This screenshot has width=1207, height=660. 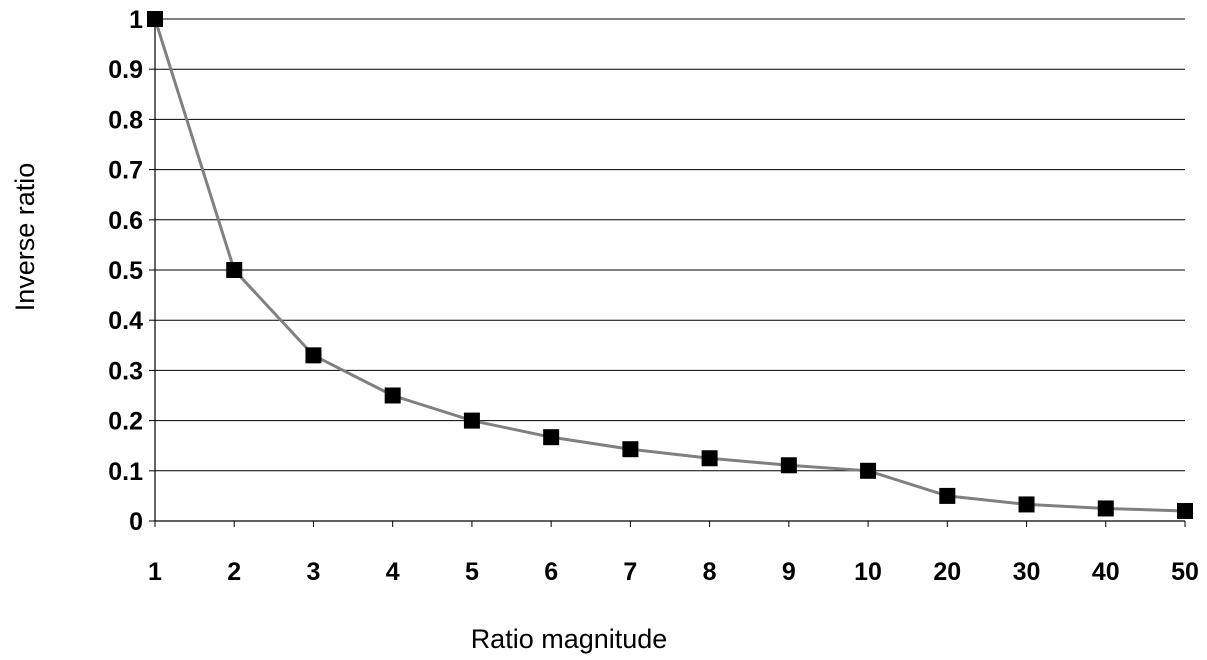 I want to click on x-tick-label: 40, so click(x=1106, y=572).